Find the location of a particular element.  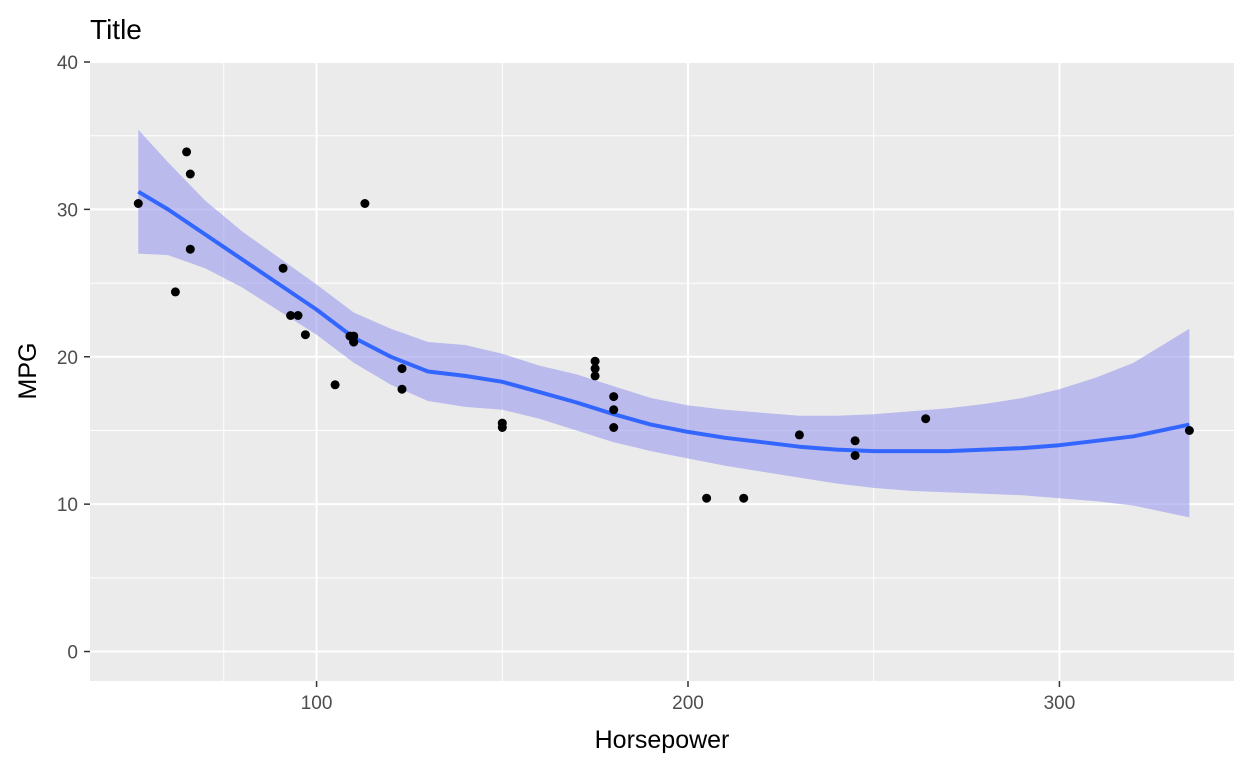

y-axis: 0 10 20 30 40 is located at coordinates (73, 358).